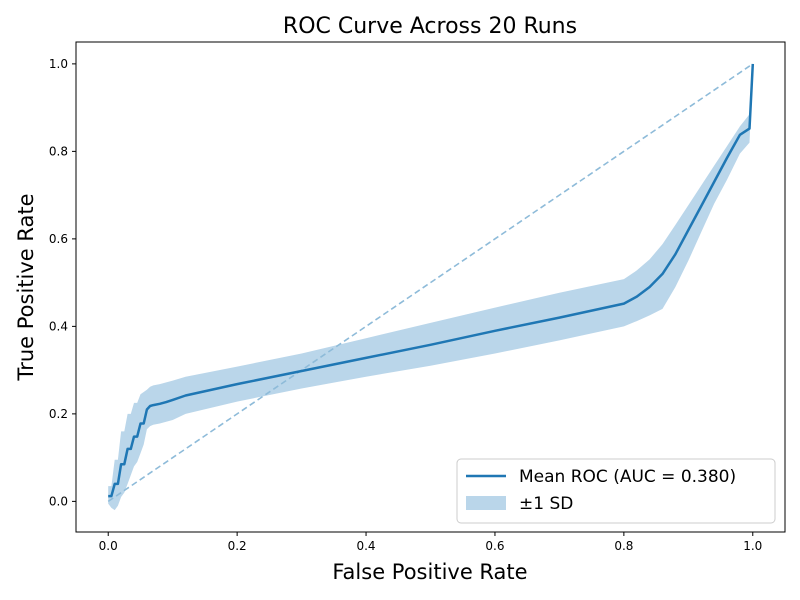  What do you see at coordinates (58, 151) in the screenshot?
I see `y-tick-label: 0.8` at bounding box center [58, 151].